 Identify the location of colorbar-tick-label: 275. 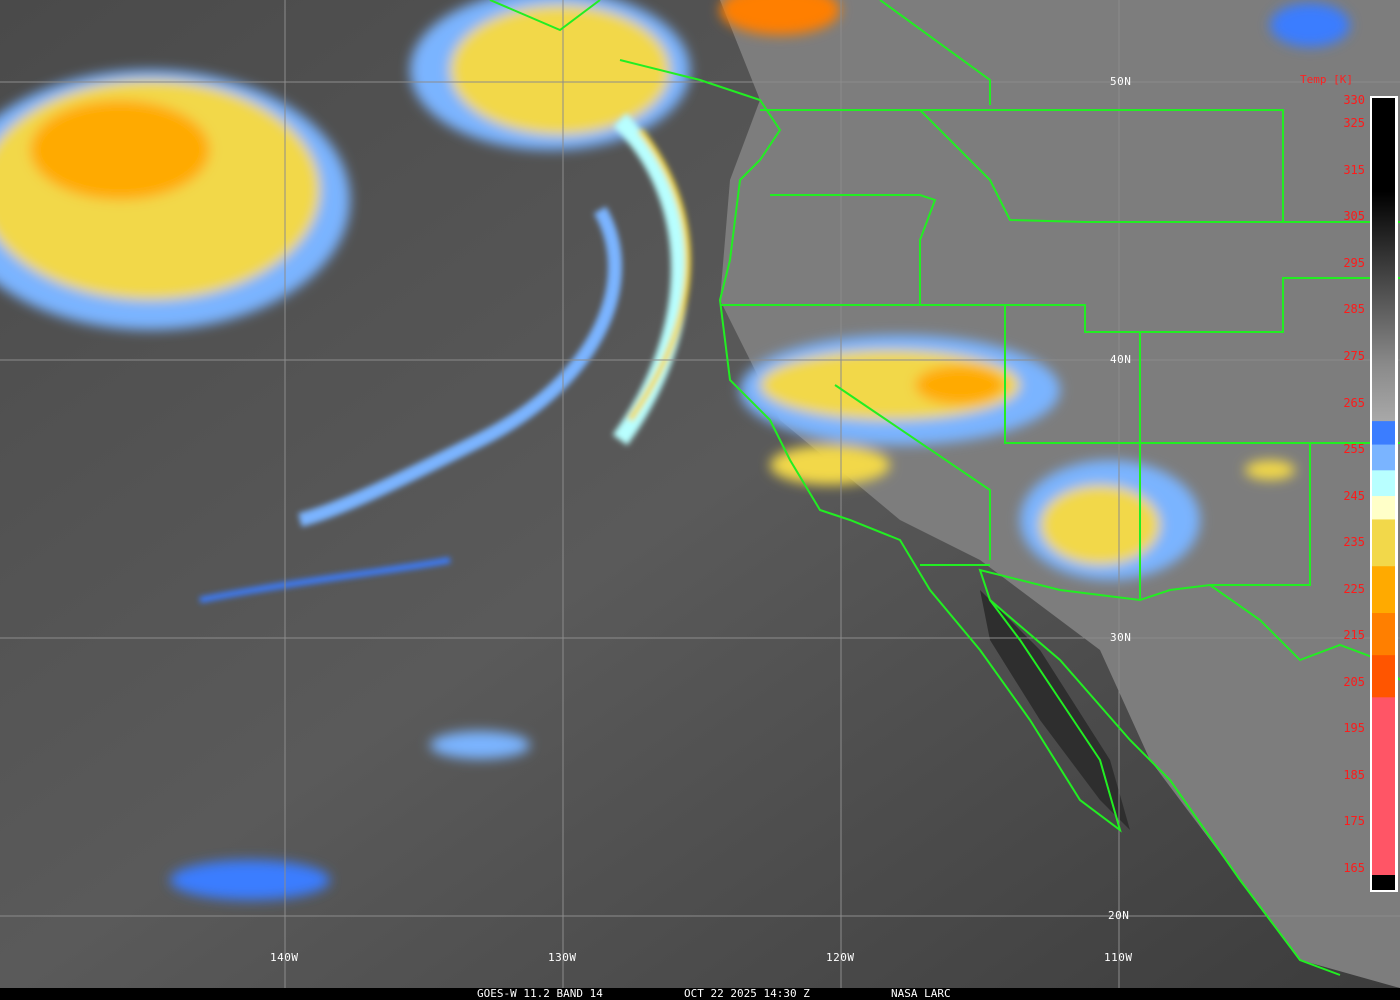
(1354, 356).